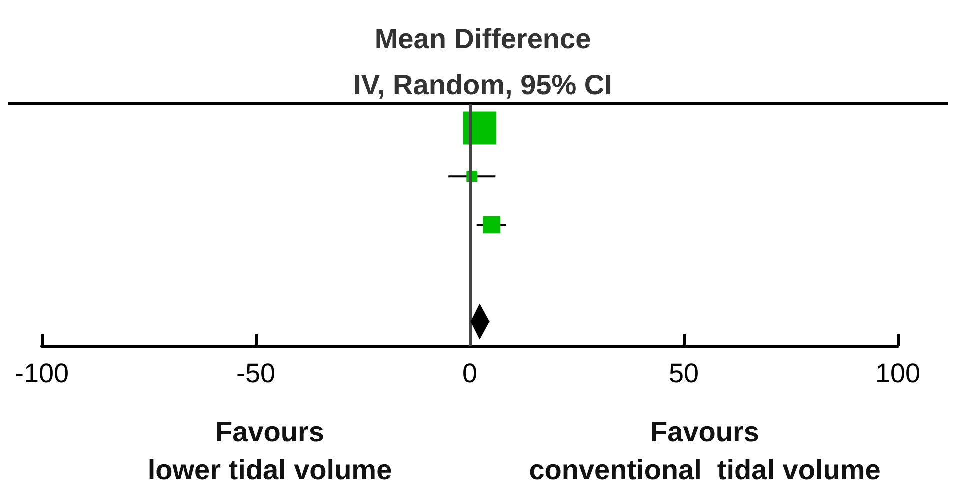  What do you see at coordinates (483, 39) in the screenshot?
I see `chart-title: Mean Difference` at bounding box center [483, 39].